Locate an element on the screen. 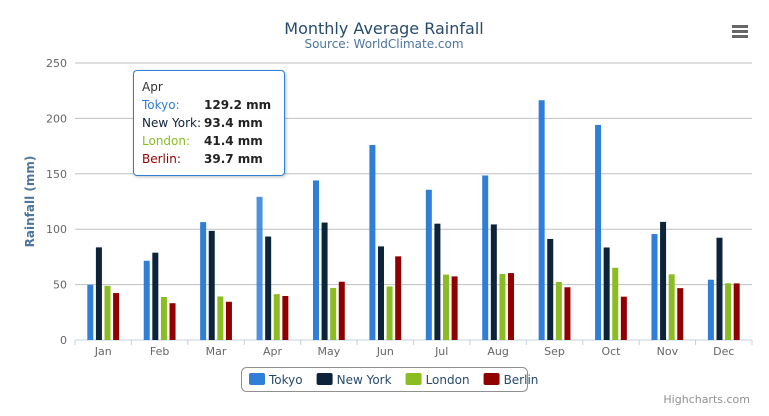  credits-link: Highcharts.com is located at coordinates (706, 399).